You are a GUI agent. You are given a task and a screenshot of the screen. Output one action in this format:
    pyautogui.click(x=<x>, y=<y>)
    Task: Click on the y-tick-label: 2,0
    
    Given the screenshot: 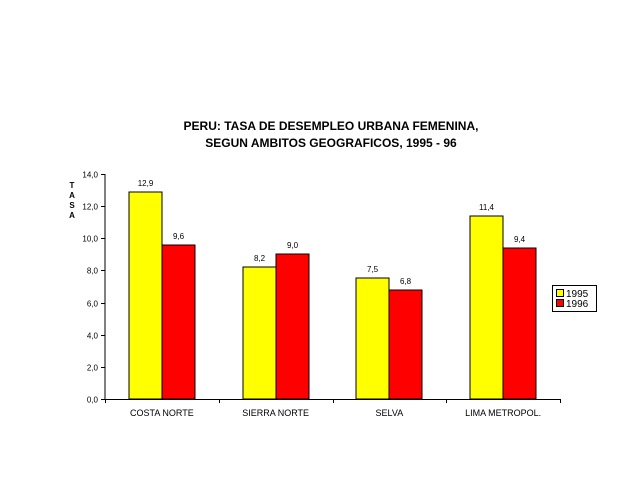 What is the action you would take?
    pyautogui.click(x=93, y=368)
    